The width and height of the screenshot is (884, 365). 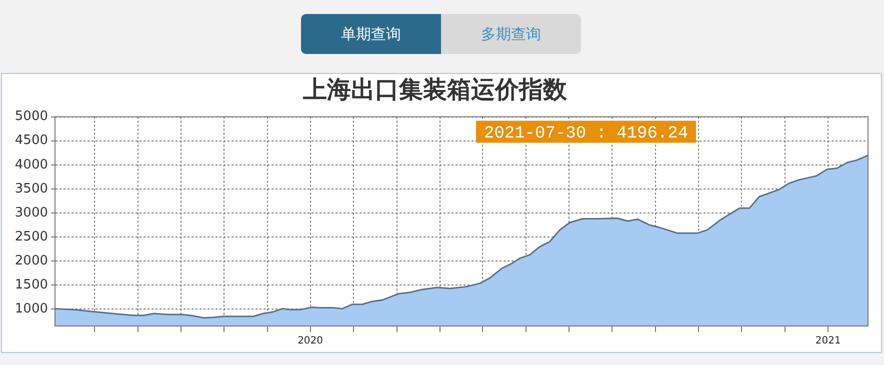 I want to click on y-tick-label: 2000, so click(x=31, y=260).